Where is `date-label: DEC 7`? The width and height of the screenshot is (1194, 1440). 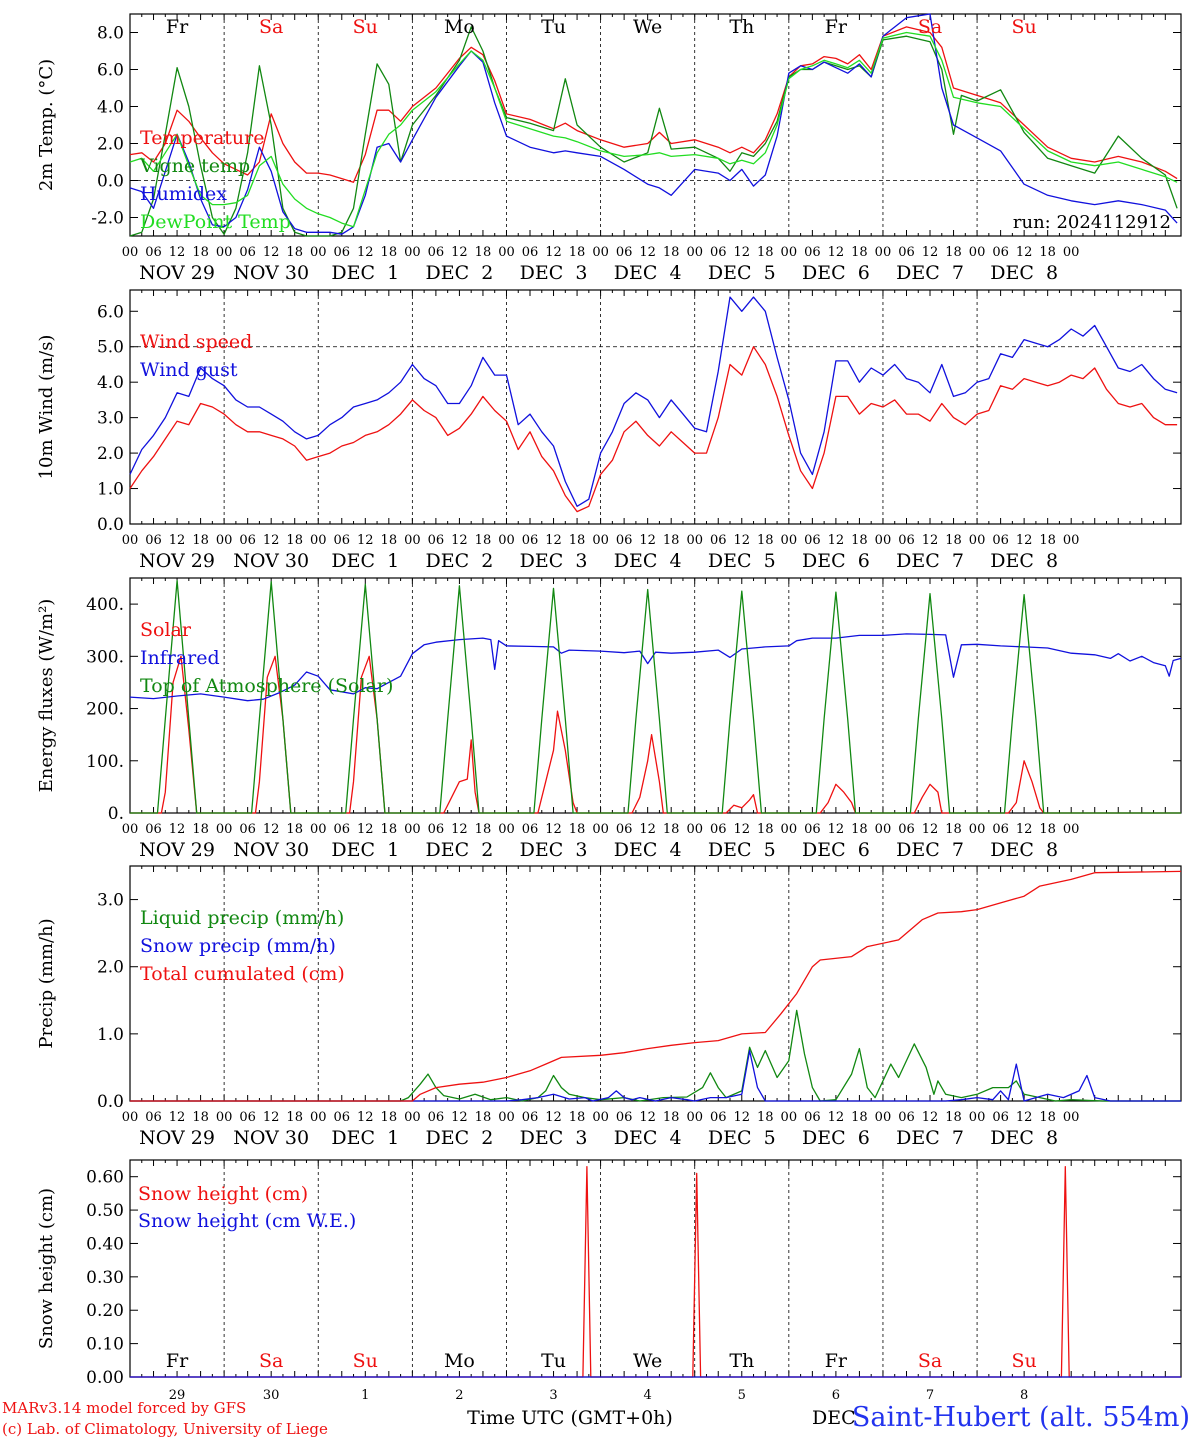
date-label: DEC 7 is located at coordinates (930, 273).